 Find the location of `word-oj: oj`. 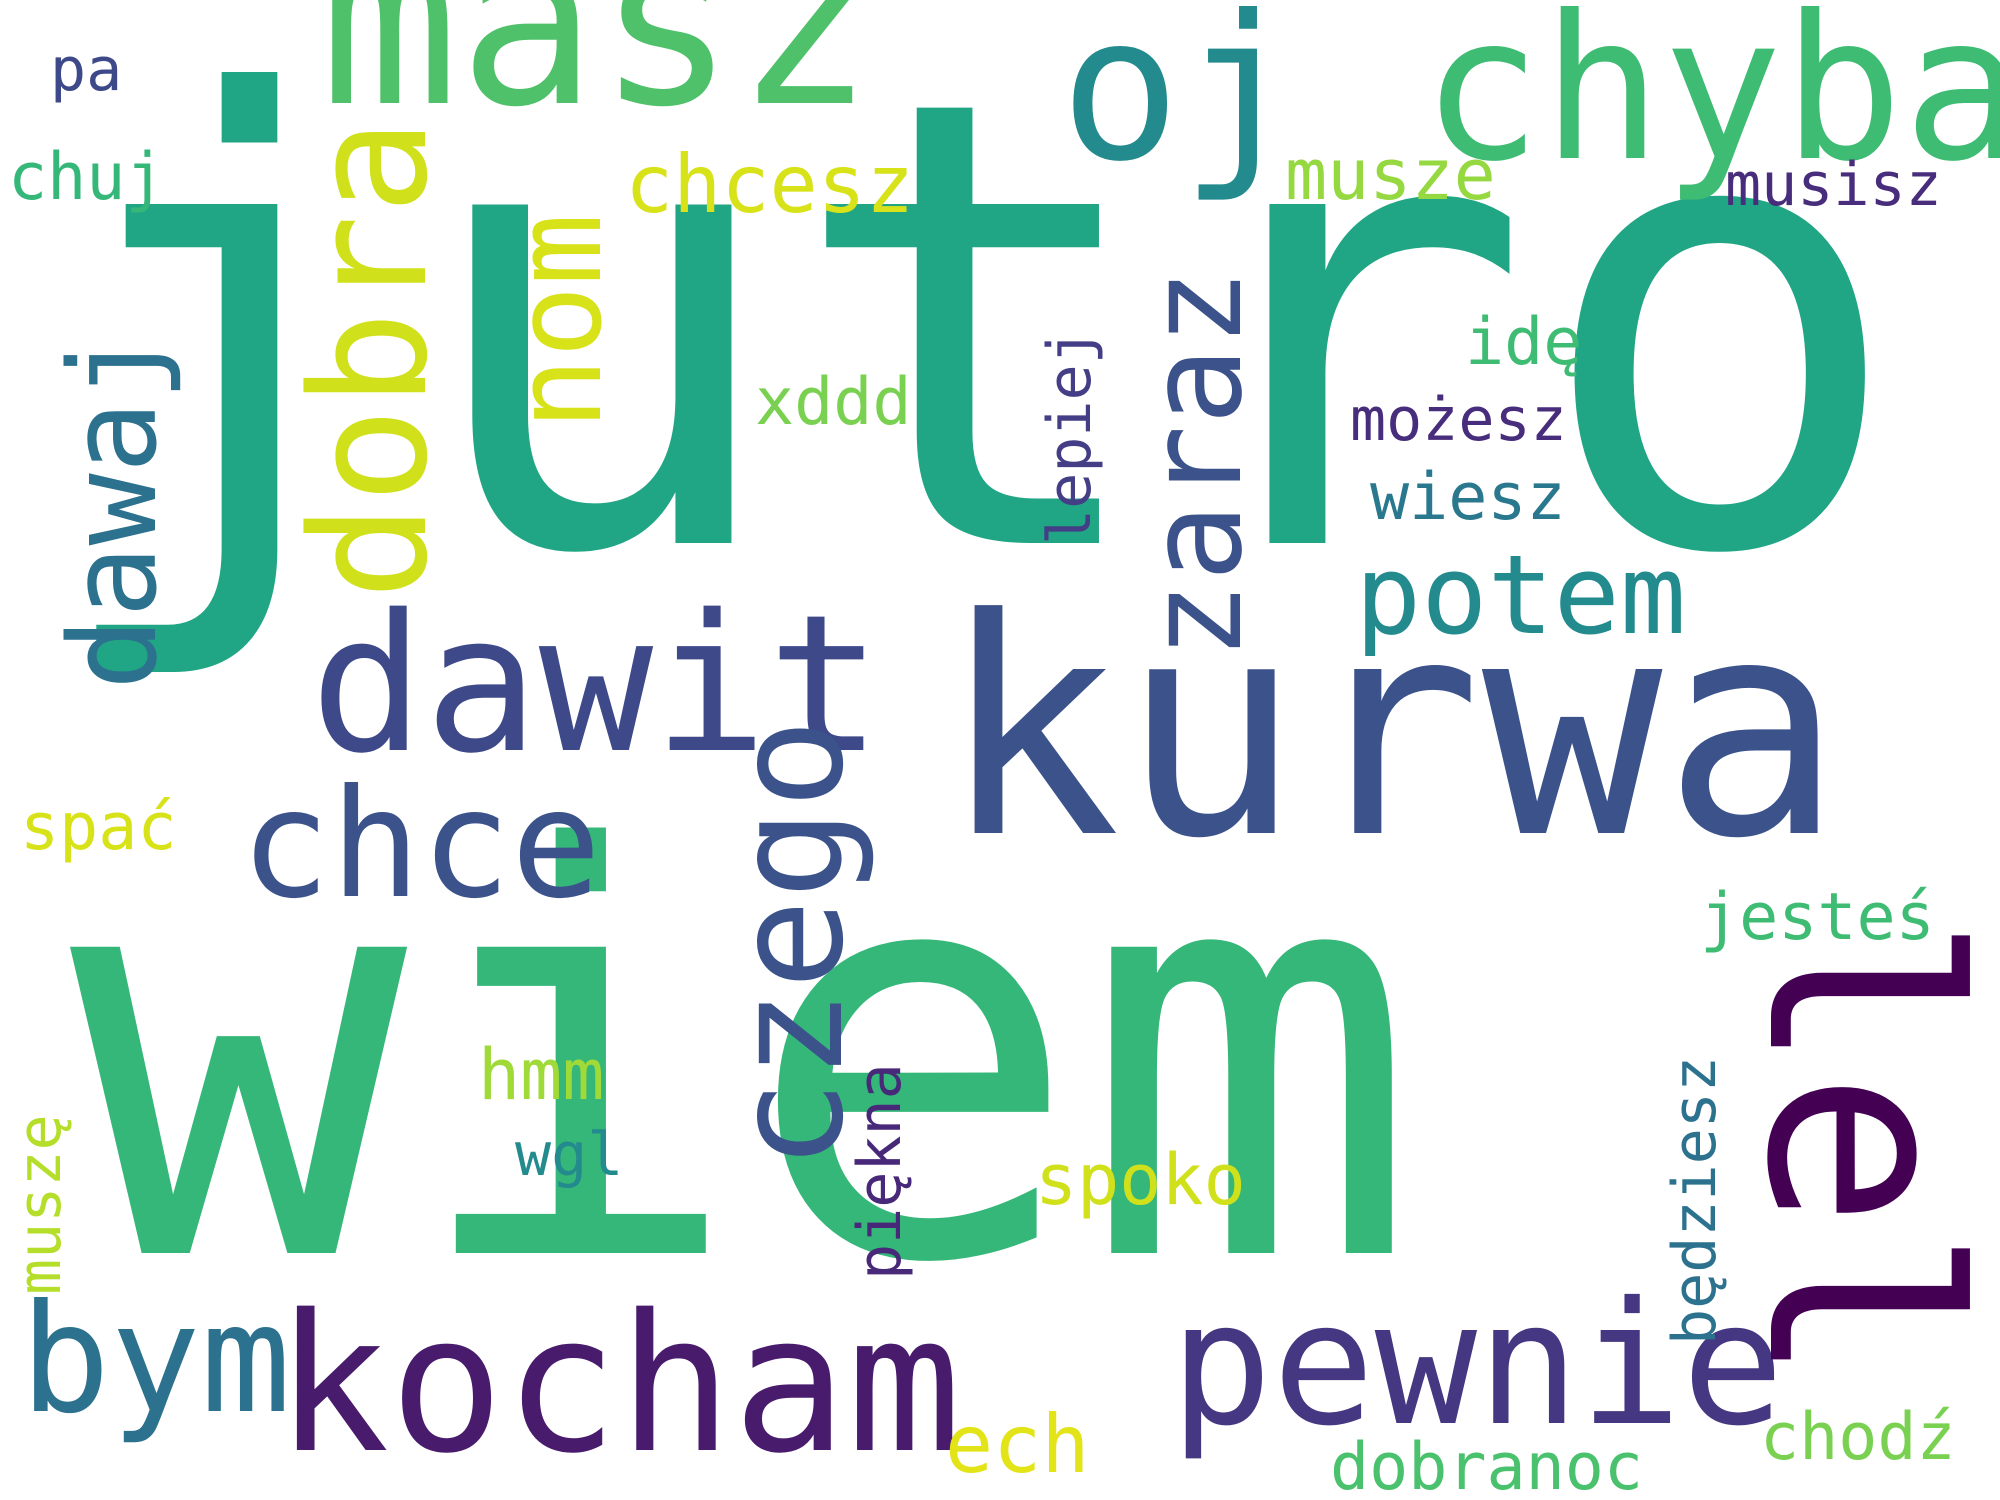

word-oj: oj is located at coordinates (1180, 103).